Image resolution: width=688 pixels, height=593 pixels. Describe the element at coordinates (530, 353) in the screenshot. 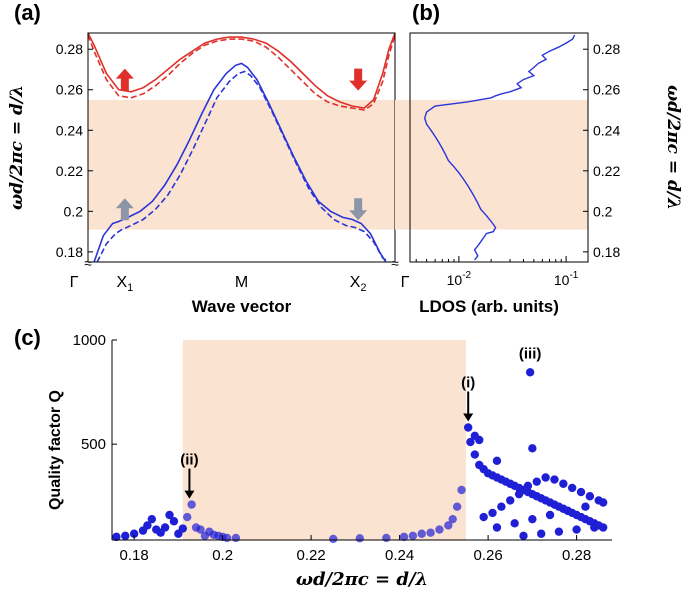

I see `annotation-label-2: (iii)` at that location.